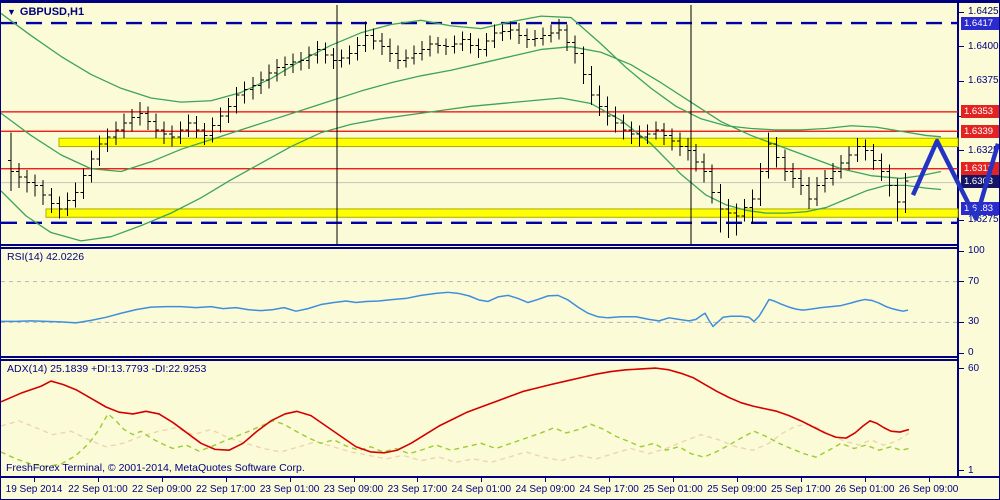  Describe the element at coordinates (983, 11) in the screenshot. I see `price-tick-label: 1.6425` at that location.